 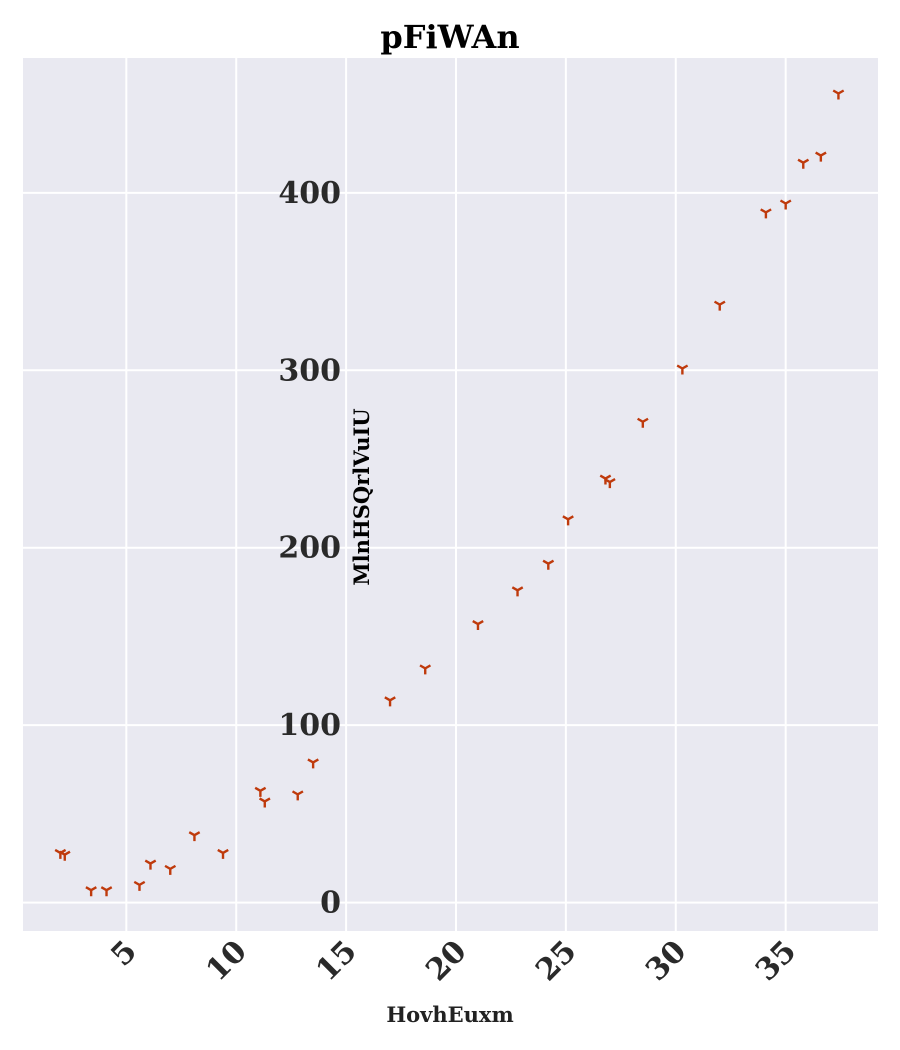 I want to click on y-axis-label: MlnHSQrlVuIU, so click(x=361, y=496).